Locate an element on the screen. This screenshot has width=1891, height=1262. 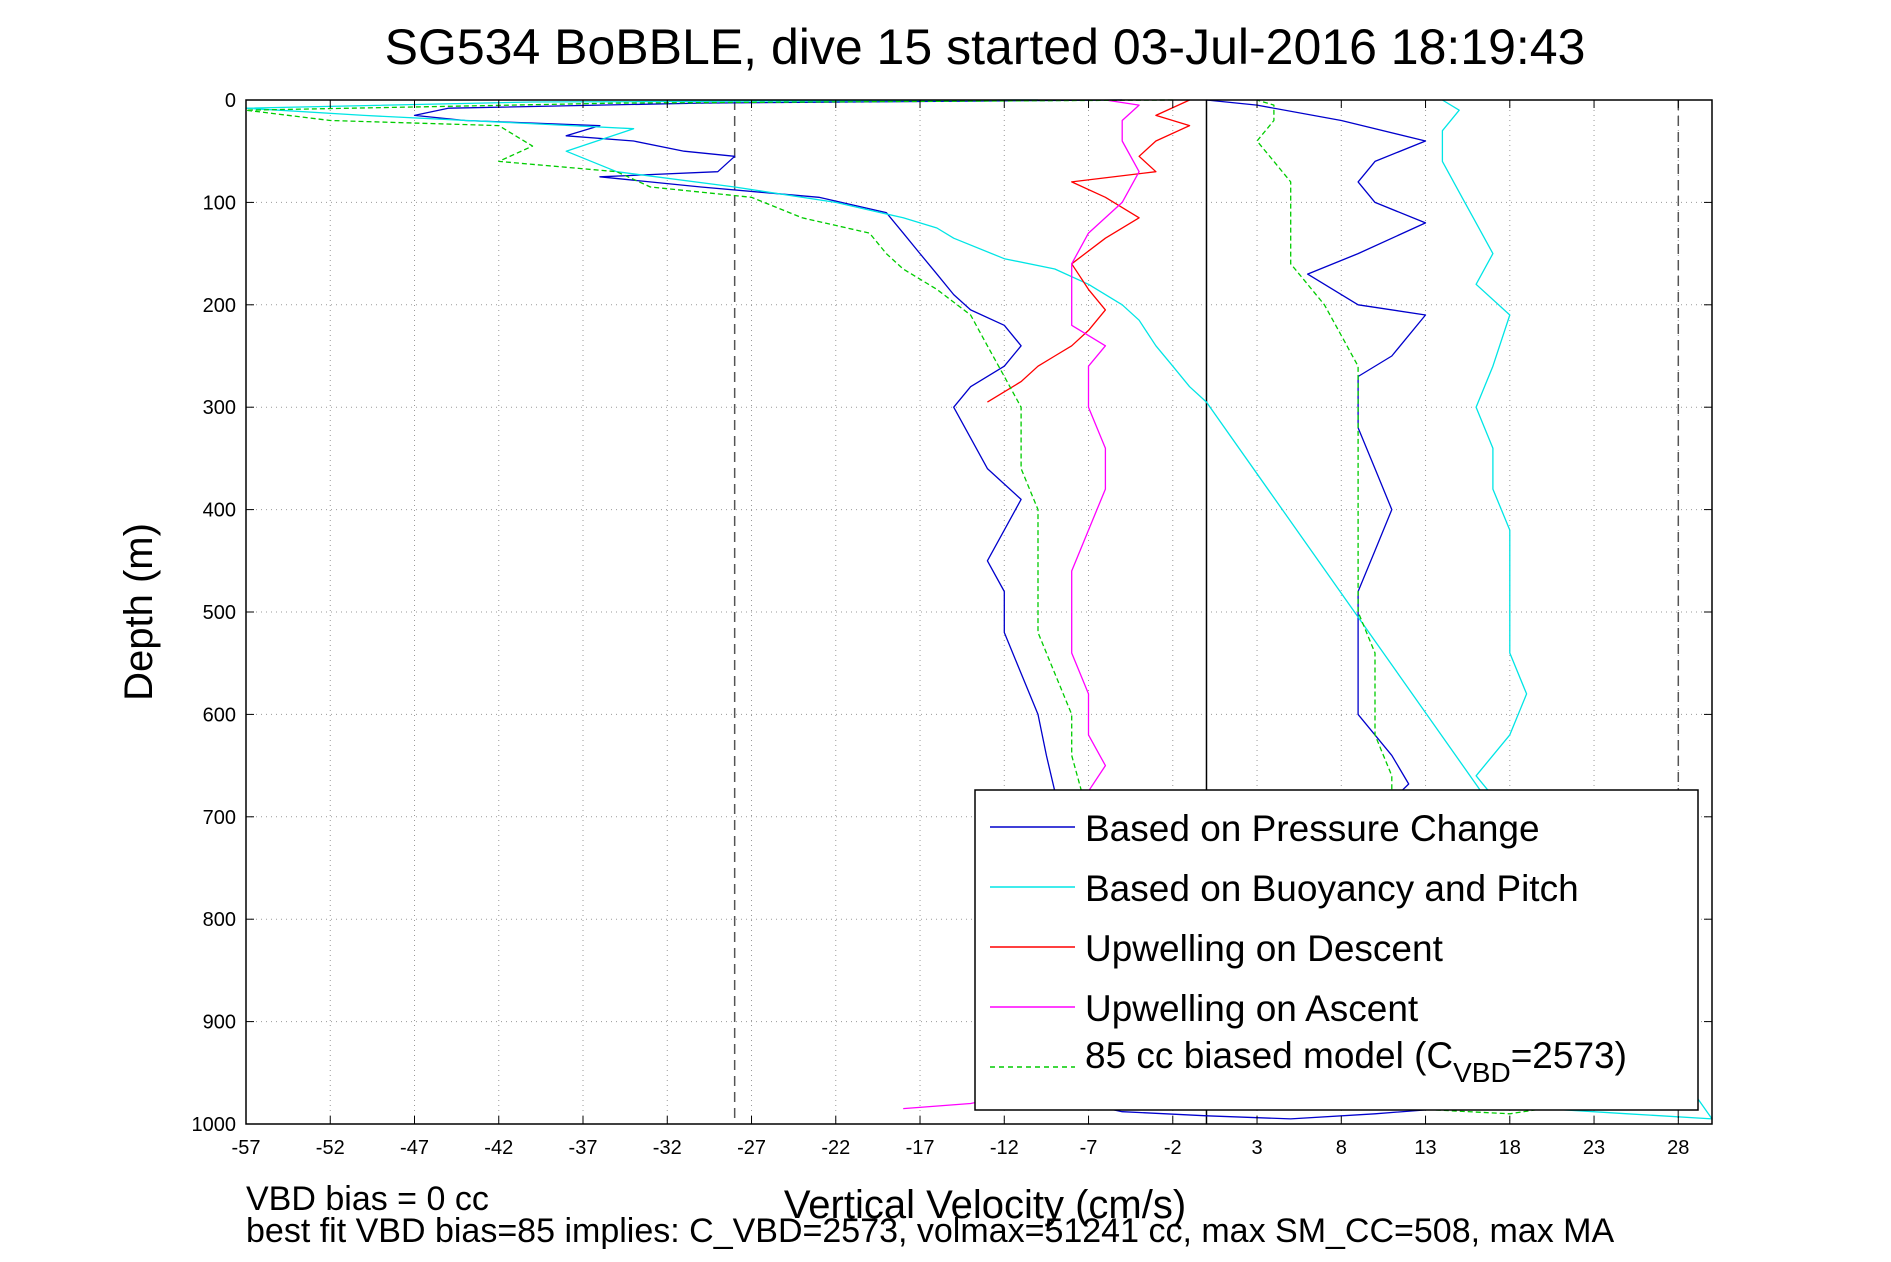
x-tick-label: -2 is located at coordinates (1173, 1148).